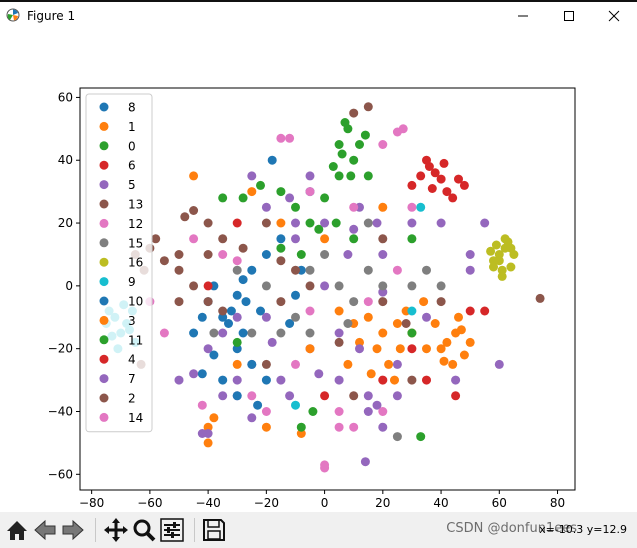 The height and width of the screenshot is (548, 637). What do you see at coordinates (318, 16) in the screenshot?
I see `window-titlebar: Figure 1` at bounding box center [318, 16].